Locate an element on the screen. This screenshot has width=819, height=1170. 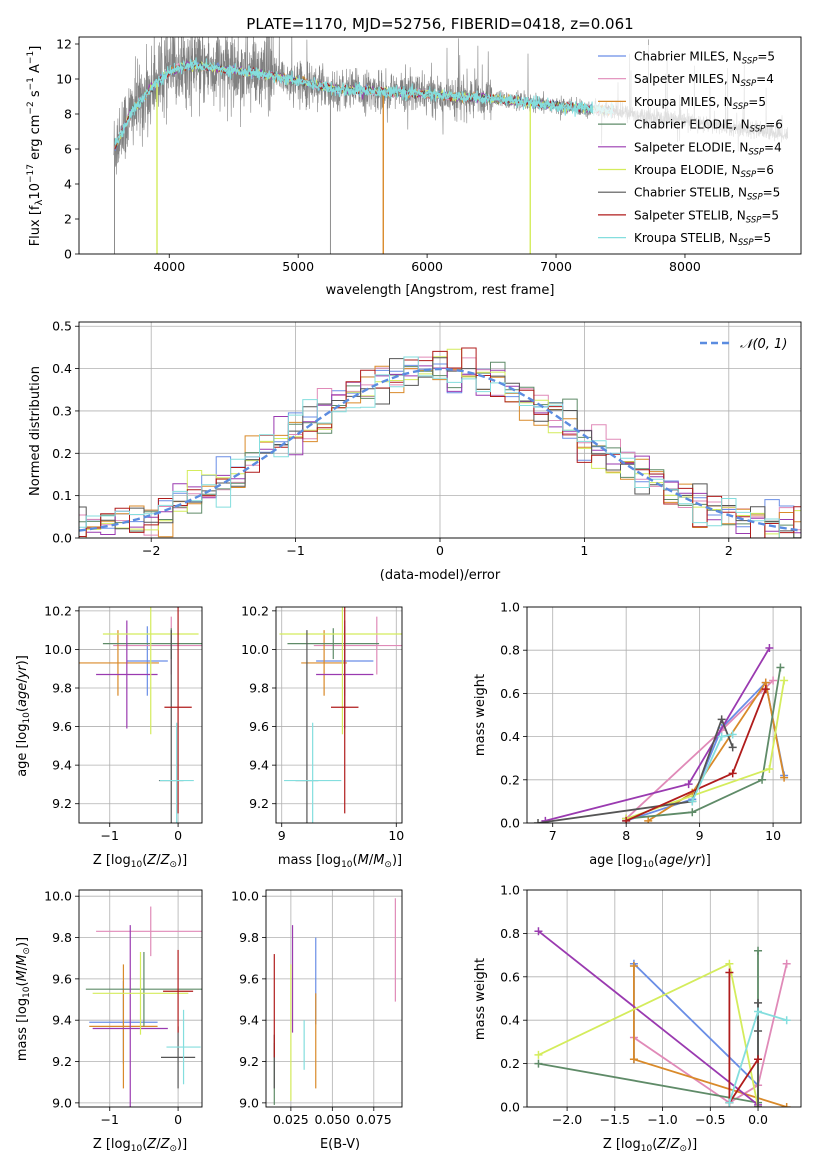
y-tick-label: 4 is located at coordinates (68, 184).